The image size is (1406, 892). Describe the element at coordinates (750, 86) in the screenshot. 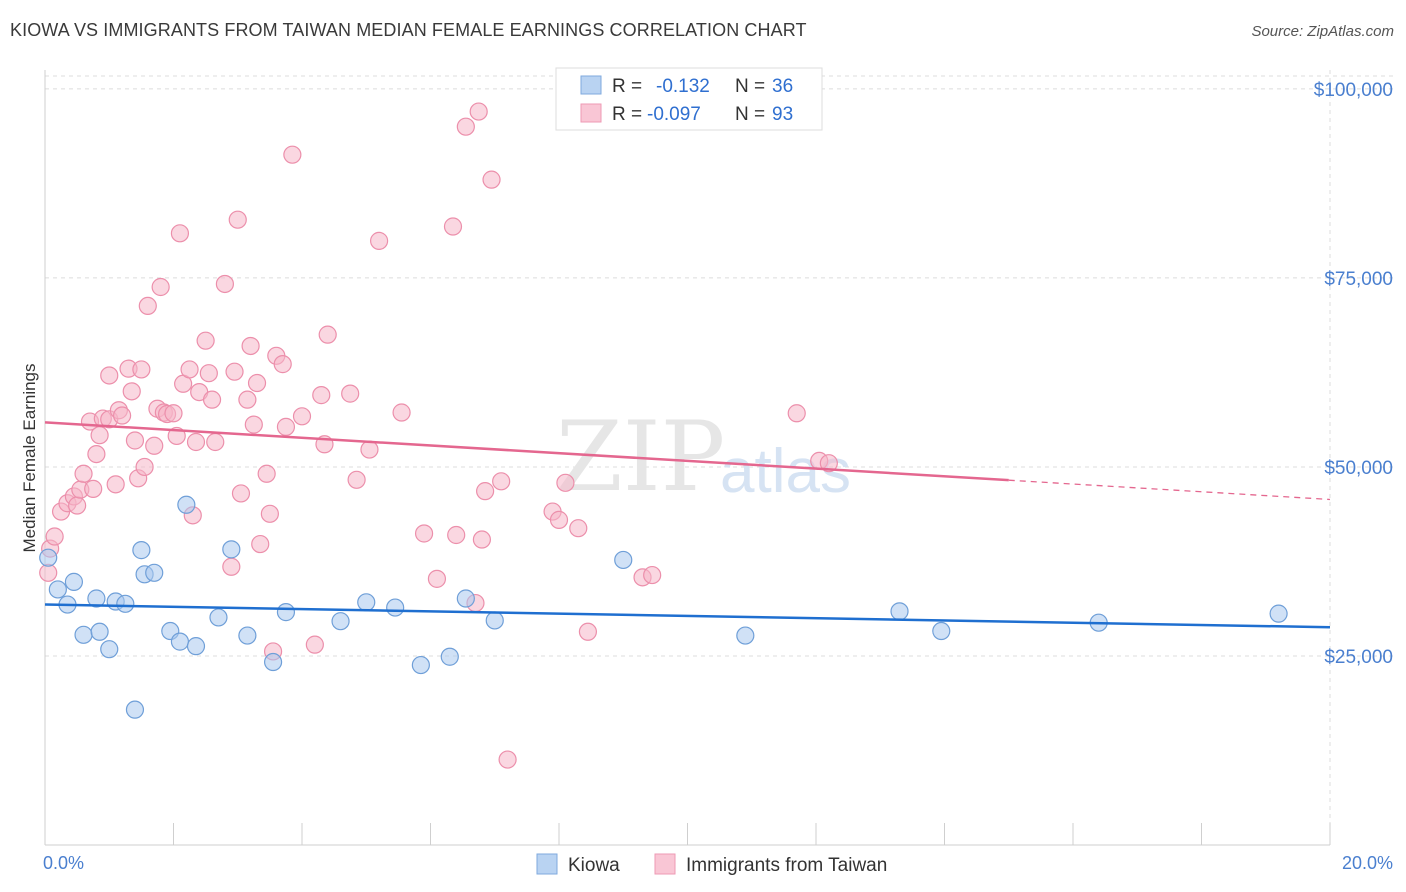

I see `legend-n-label-kiowa: N =` at that location.